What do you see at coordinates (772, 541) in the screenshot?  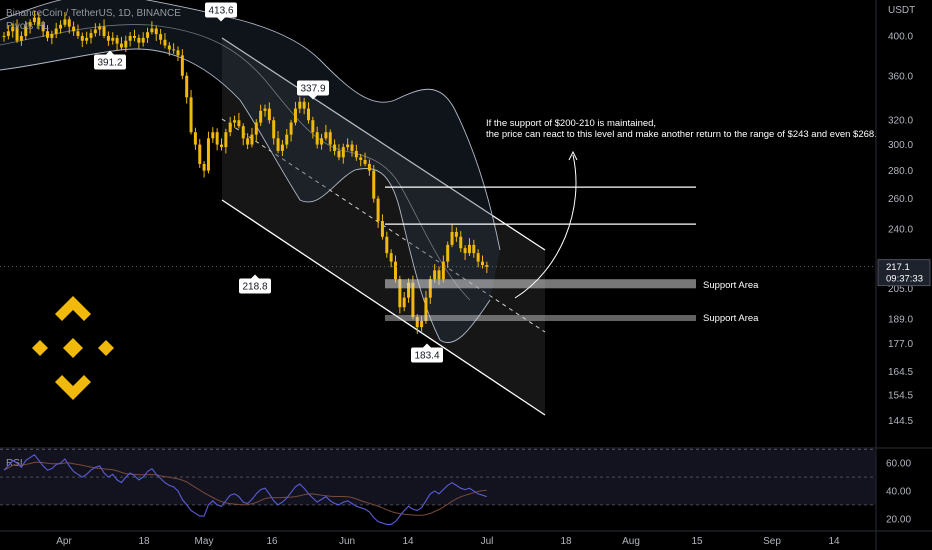 I see `time-tick-label: Sep` at bounding box center [772, 541].